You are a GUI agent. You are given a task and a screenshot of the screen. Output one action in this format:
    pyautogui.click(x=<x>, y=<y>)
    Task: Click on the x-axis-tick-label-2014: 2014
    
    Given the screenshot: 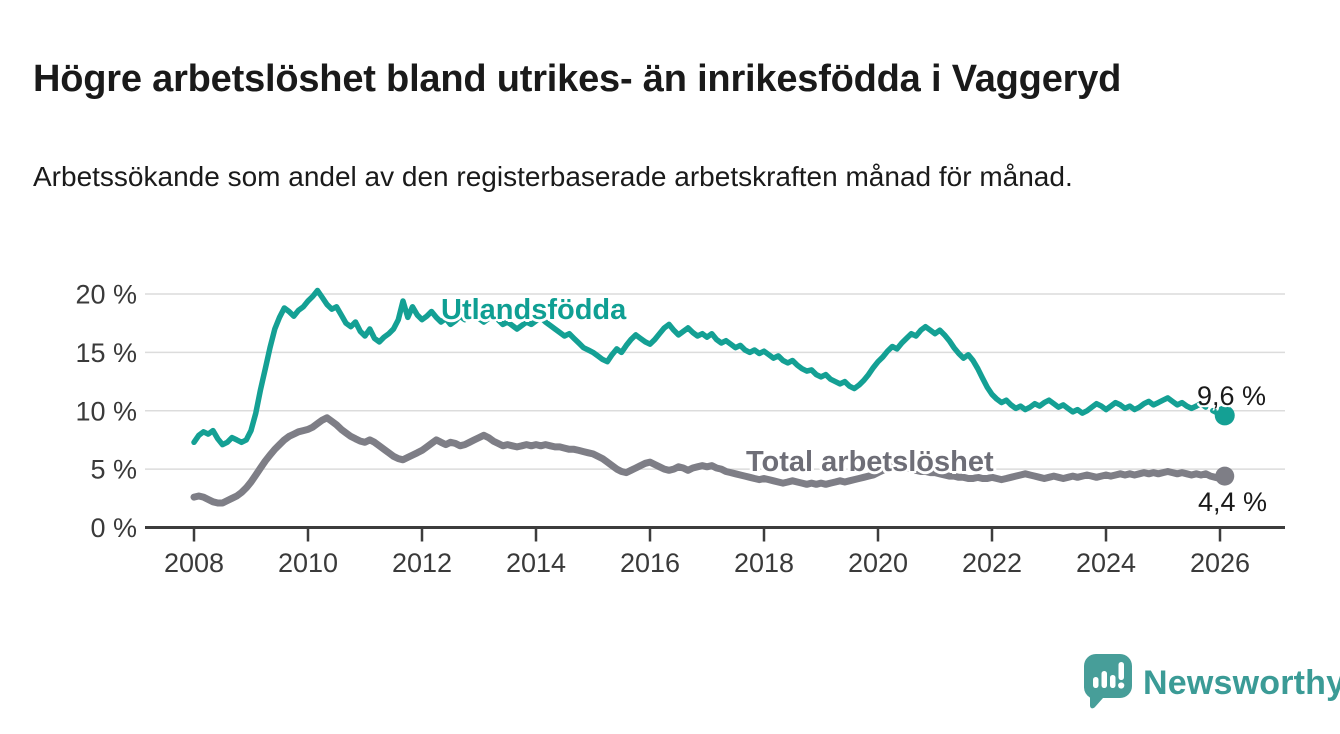 What is the action you would take?
    pyautogui.click(x=536, y=563)
    